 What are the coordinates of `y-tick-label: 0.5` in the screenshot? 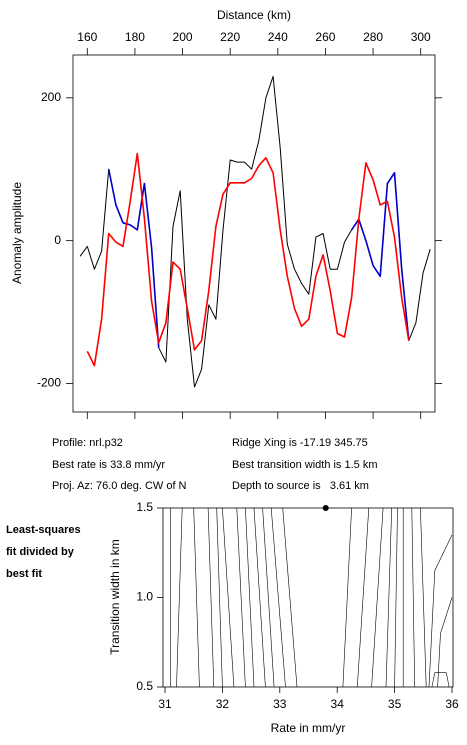 It's located at (144, 686).